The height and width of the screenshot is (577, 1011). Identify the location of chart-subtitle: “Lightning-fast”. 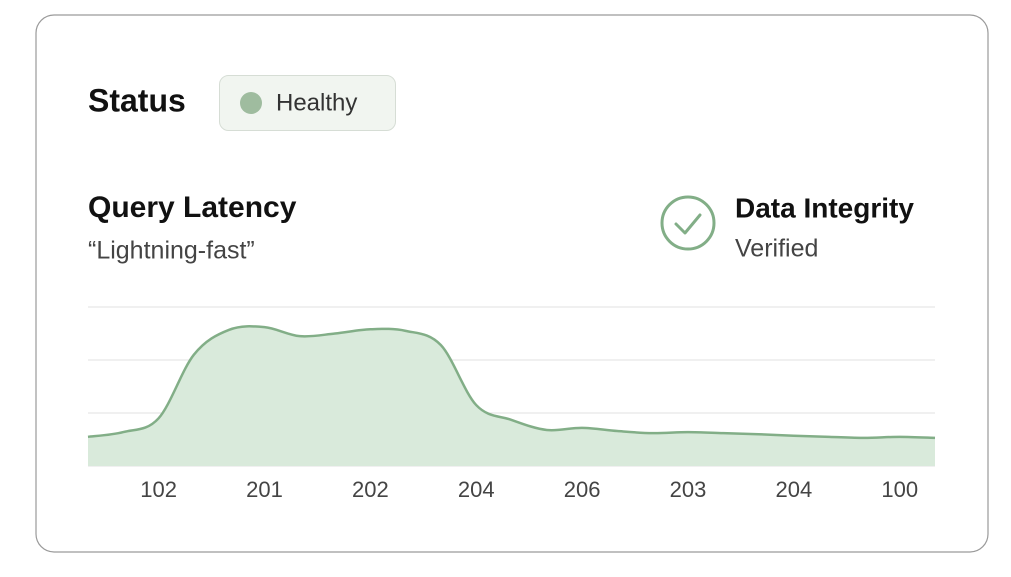
(171, 251).